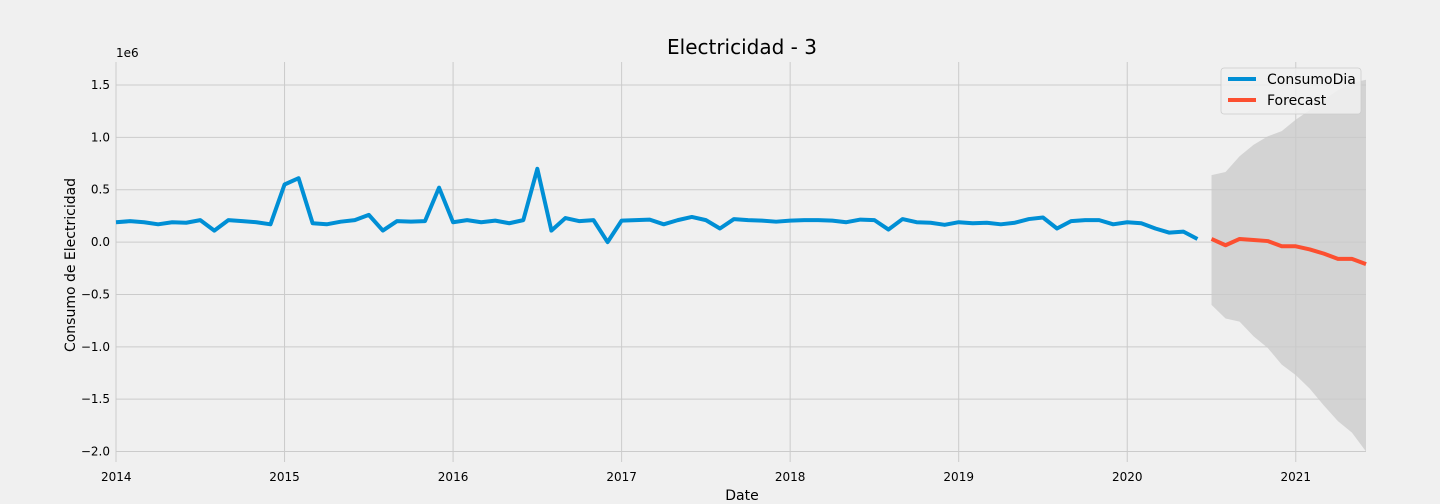 The image size is (1440, 504). Describe the element at coordinates (100, 242) in the screenshot. I see `y-tick-label: 0.0` at that location.